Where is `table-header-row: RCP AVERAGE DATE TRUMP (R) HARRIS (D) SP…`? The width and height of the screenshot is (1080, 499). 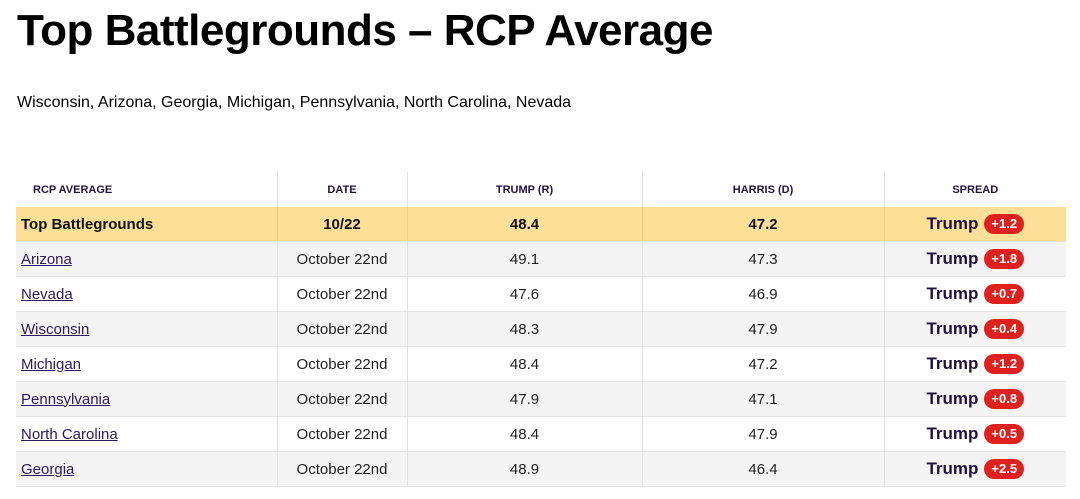
table-header-row: RCP AVERAGE DATE TRUMP (R) HARRIS (D) SP… is located at coordinates (541, 189).